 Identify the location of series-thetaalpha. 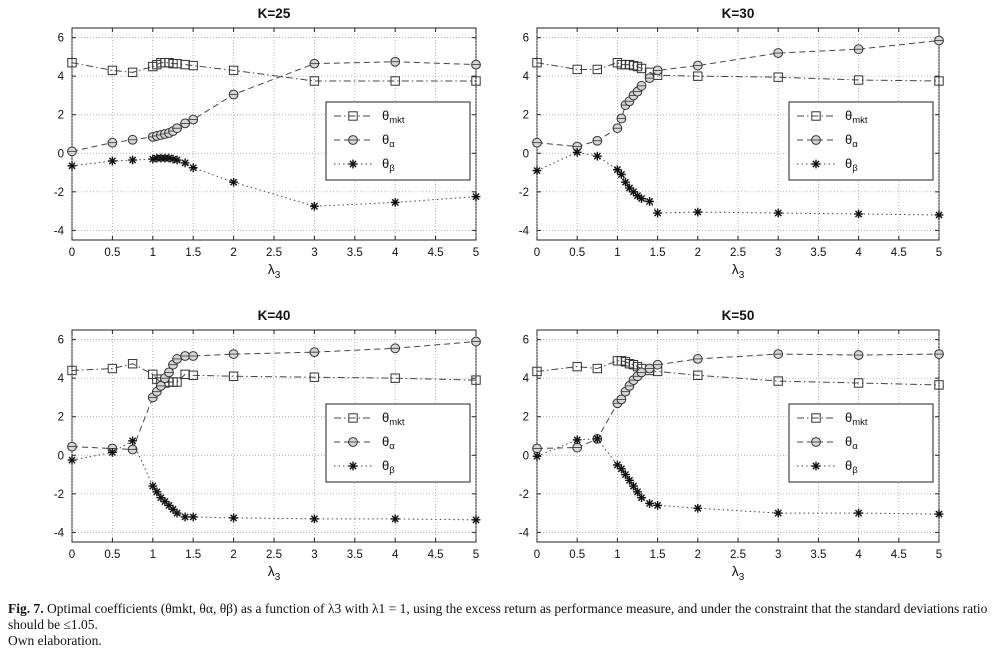
(738, 401).